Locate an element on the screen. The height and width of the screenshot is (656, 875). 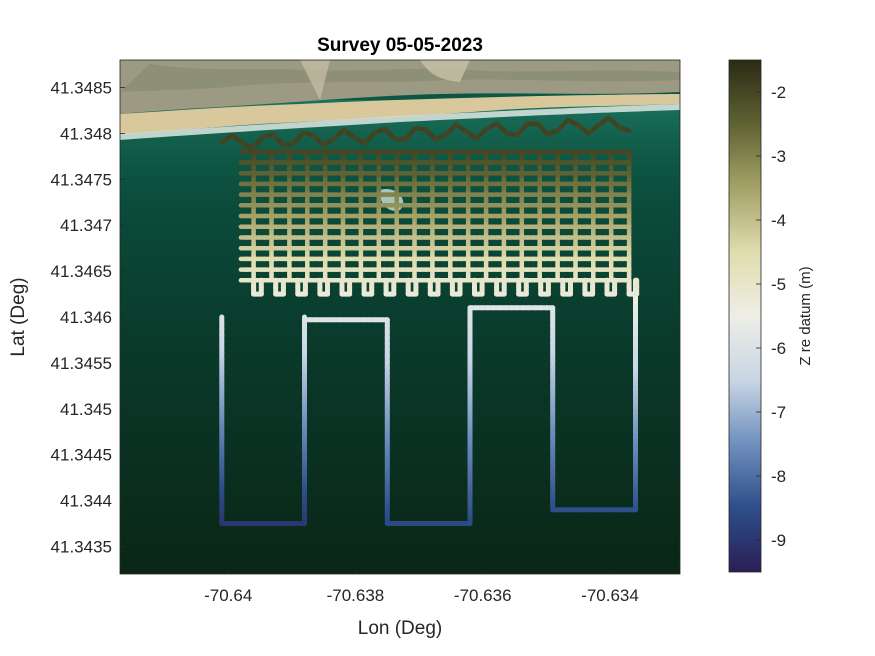
colorbar-ticks: -2 -3 -4 -5 -6 -7 -8 -9 is located at coordinates (771, 316).